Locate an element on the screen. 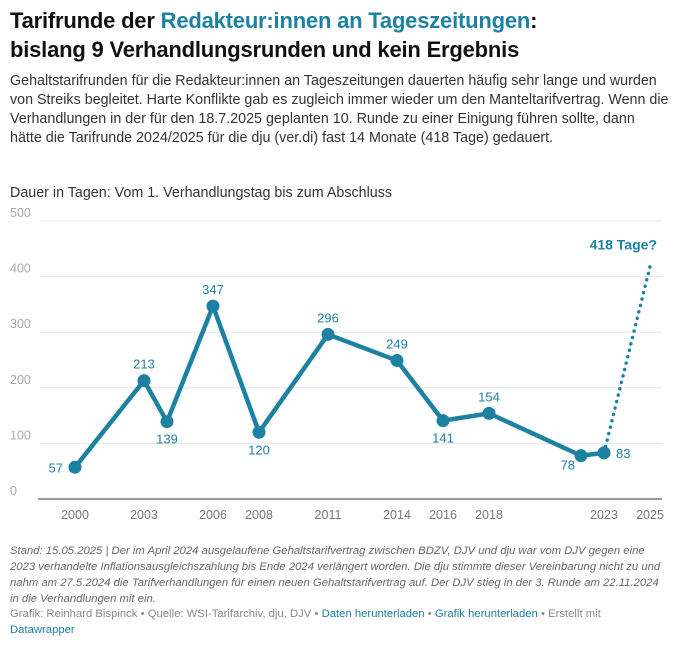 This screenshot has height=646, width=673. x-tick-label: 2006 is located at coordinates (213, 515).